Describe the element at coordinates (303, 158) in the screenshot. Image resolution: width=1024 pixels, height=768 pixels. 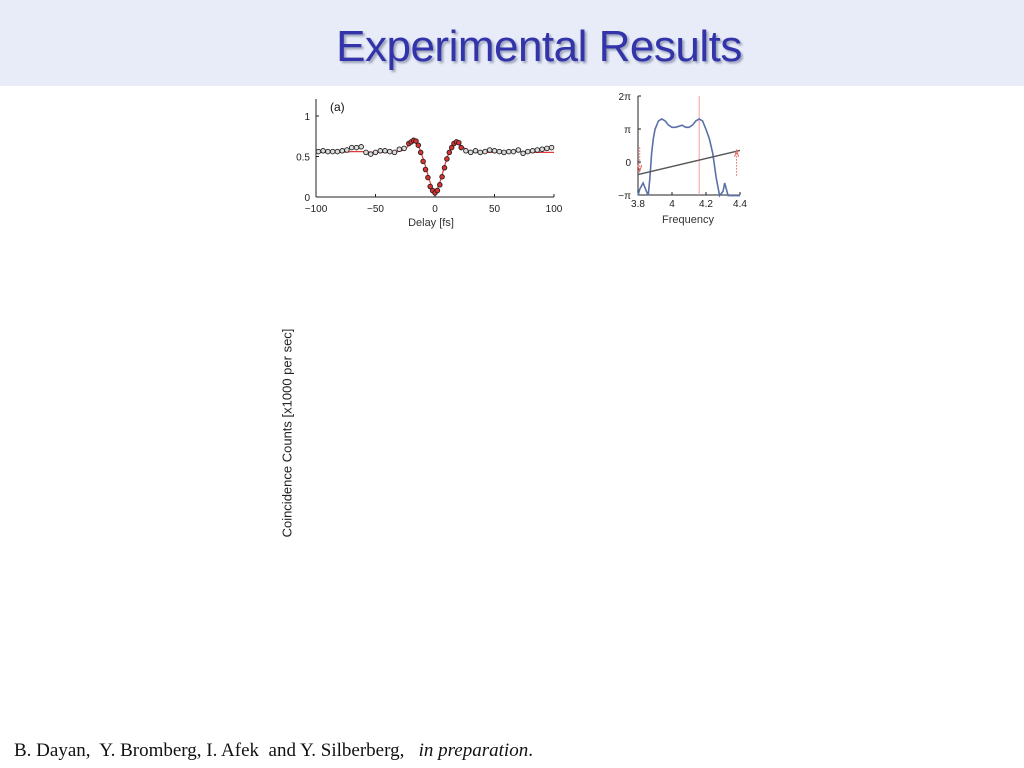
I see `delay-scan-ytick-label: 0.5` at that location.